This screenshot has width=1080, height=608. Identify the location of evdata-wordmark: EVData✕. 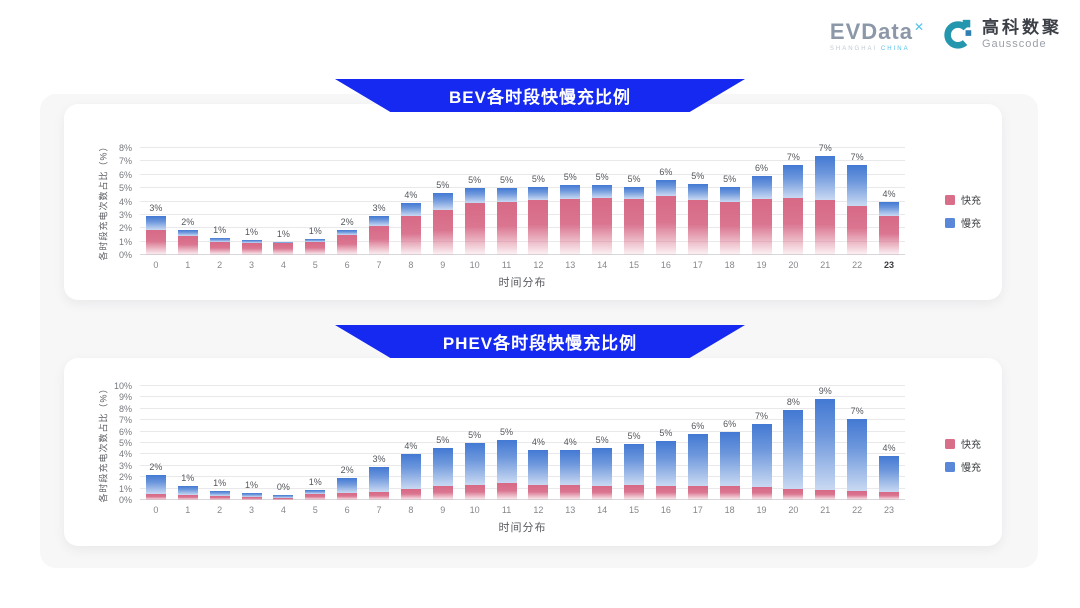
(877, 29).